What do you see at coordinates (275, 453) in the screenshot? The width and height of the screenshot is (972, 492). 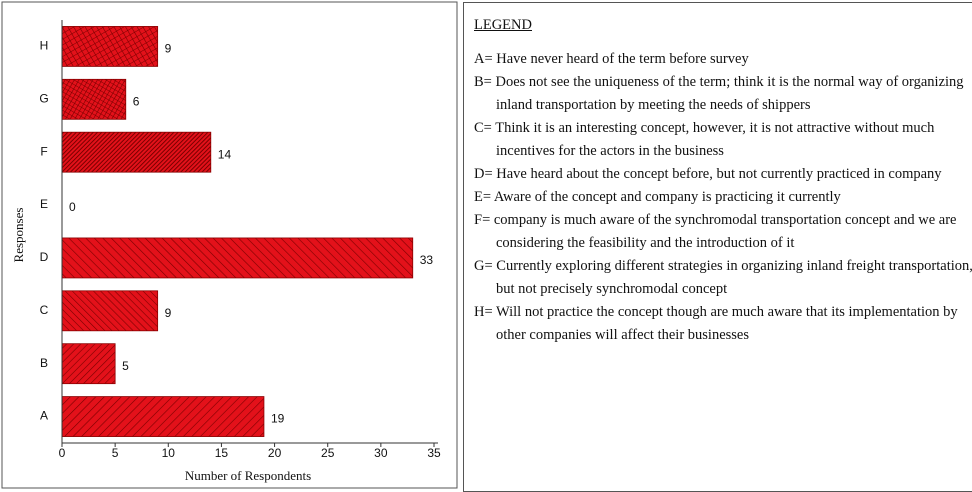 I see `x-tick-label: 20` at bounding box center [275, 453].